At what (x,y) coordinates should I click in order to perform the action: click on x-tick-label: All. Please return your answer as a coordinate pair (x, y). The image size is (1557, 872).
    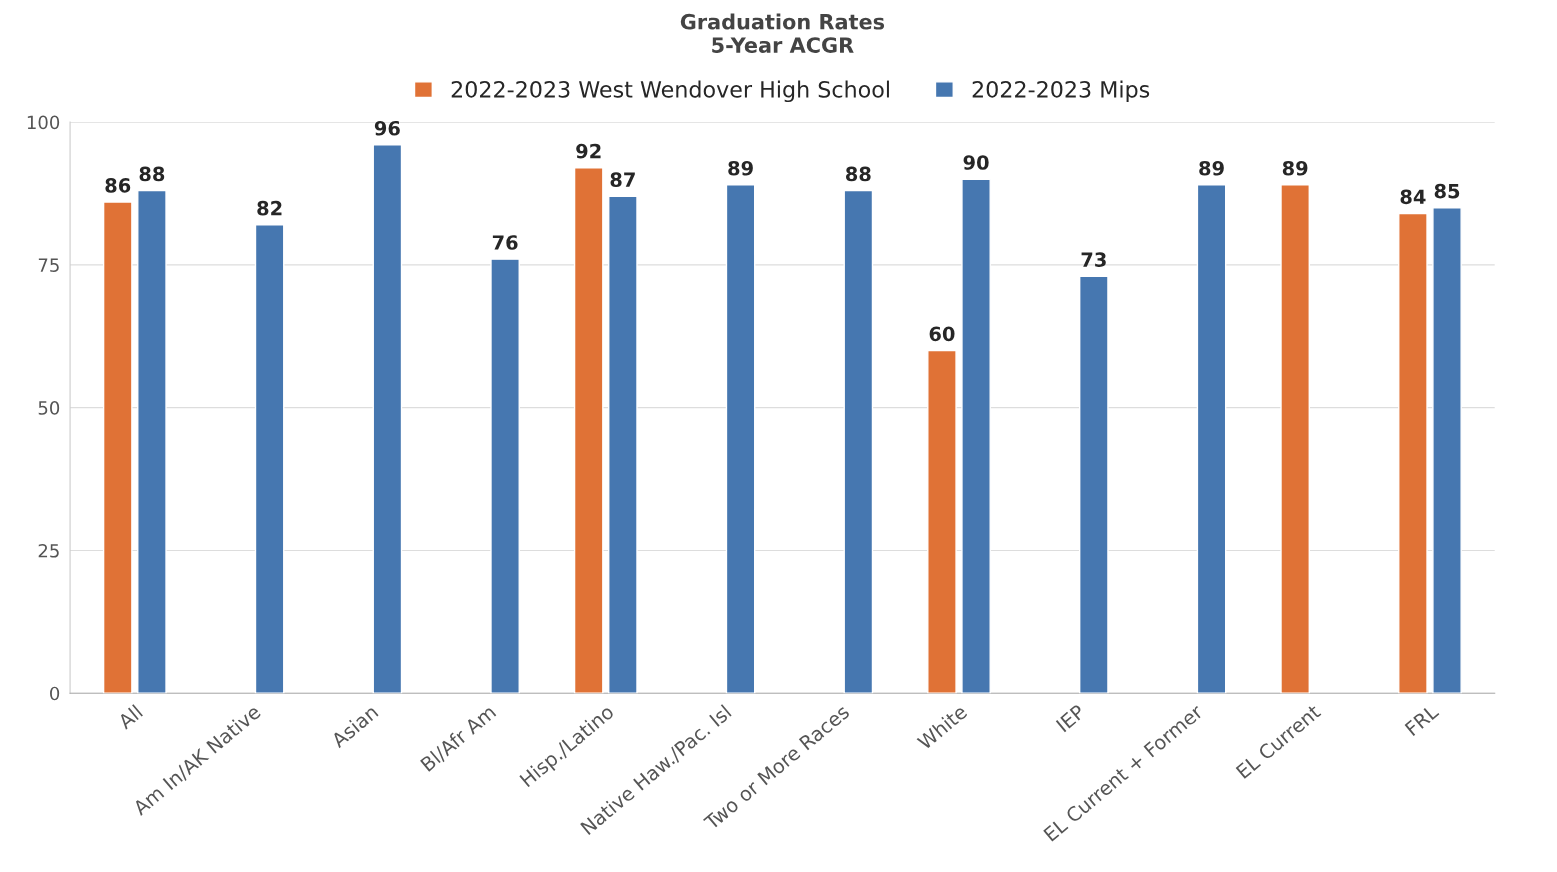
    Looking at the image, I should click on (129, 717).